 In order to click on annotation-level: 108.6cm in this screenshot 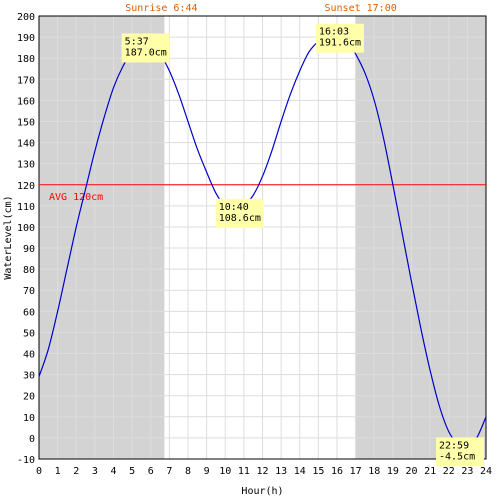, I will do `click(240, 218)`.